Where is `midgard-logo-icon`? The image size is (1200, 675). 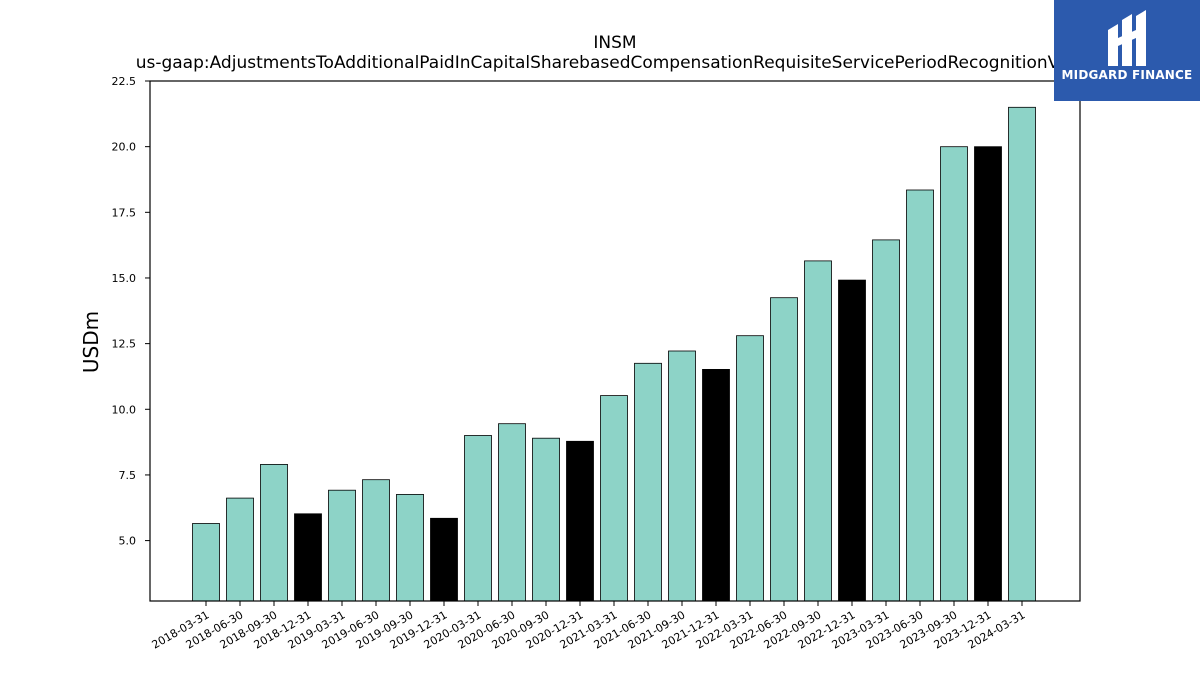 midgard-logo-icon is located at coordinates (1127, 38).